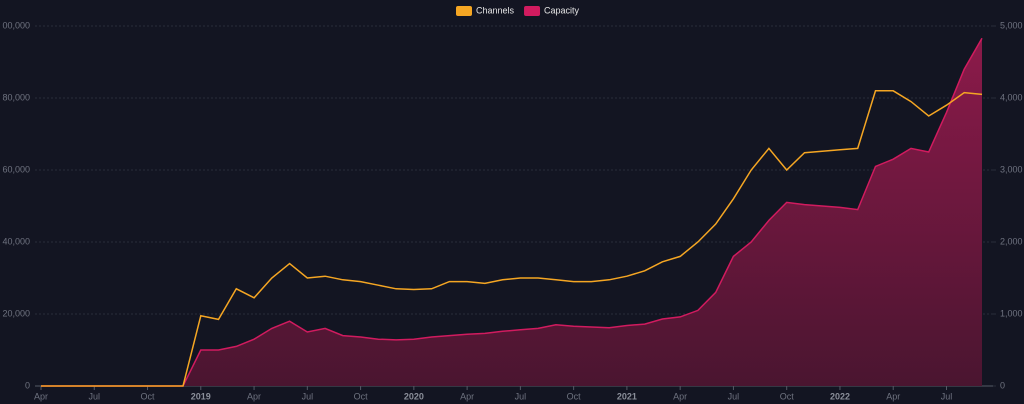 This screenshot has height=404, width=1024. I want to click on y-tick-label: 00,000, so click(16, 25).